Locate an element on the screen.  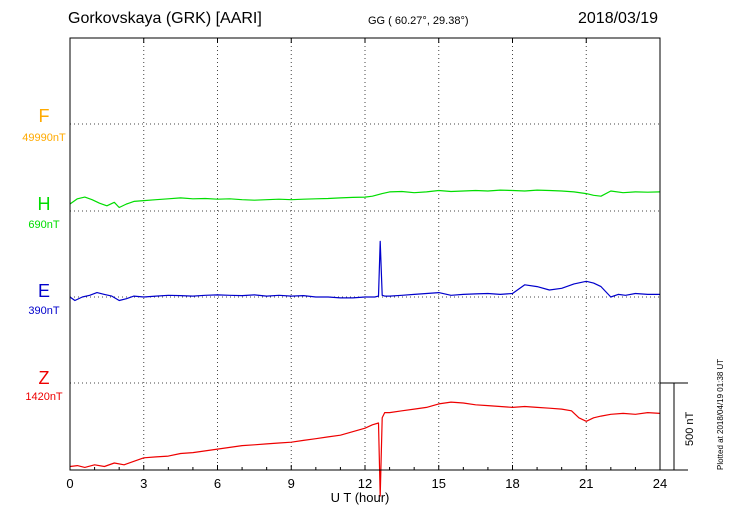
component-baseline-e: 390nT is located at coordinates (44, 311).